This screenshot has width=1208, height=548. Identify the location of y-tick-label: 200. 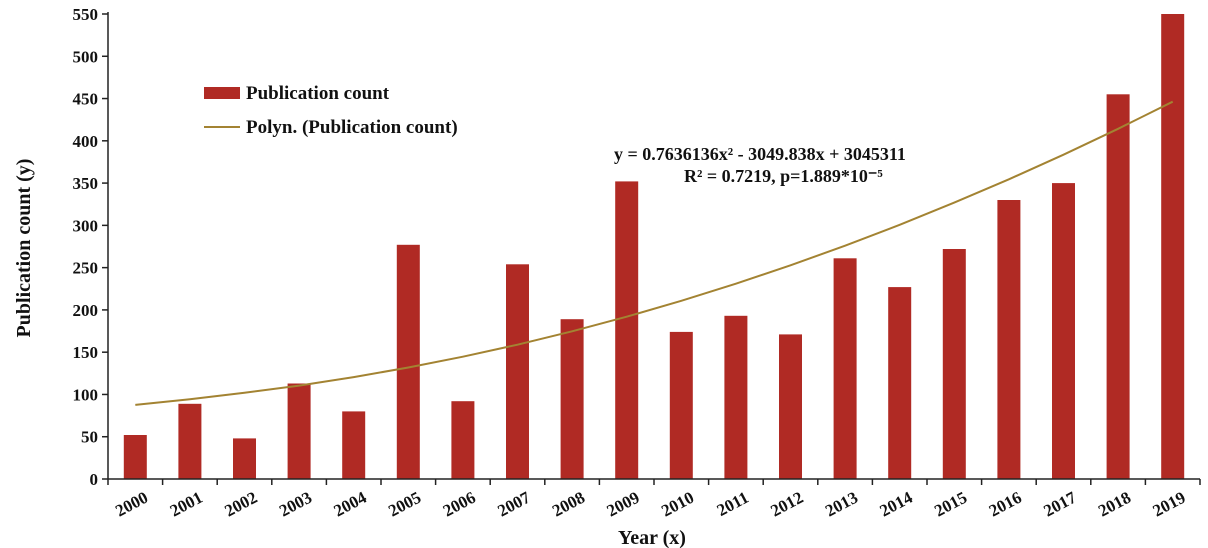
(86, 310).